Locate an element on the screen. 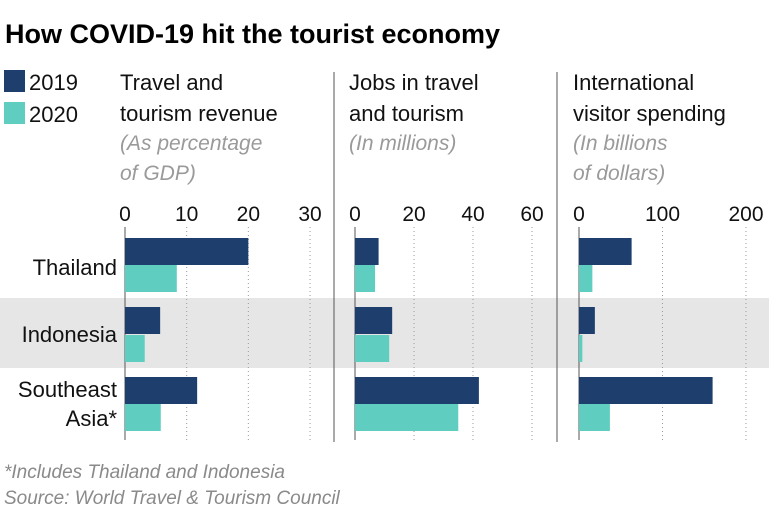  tick-label-3-200: 200 is located at coordinates (745, 214).